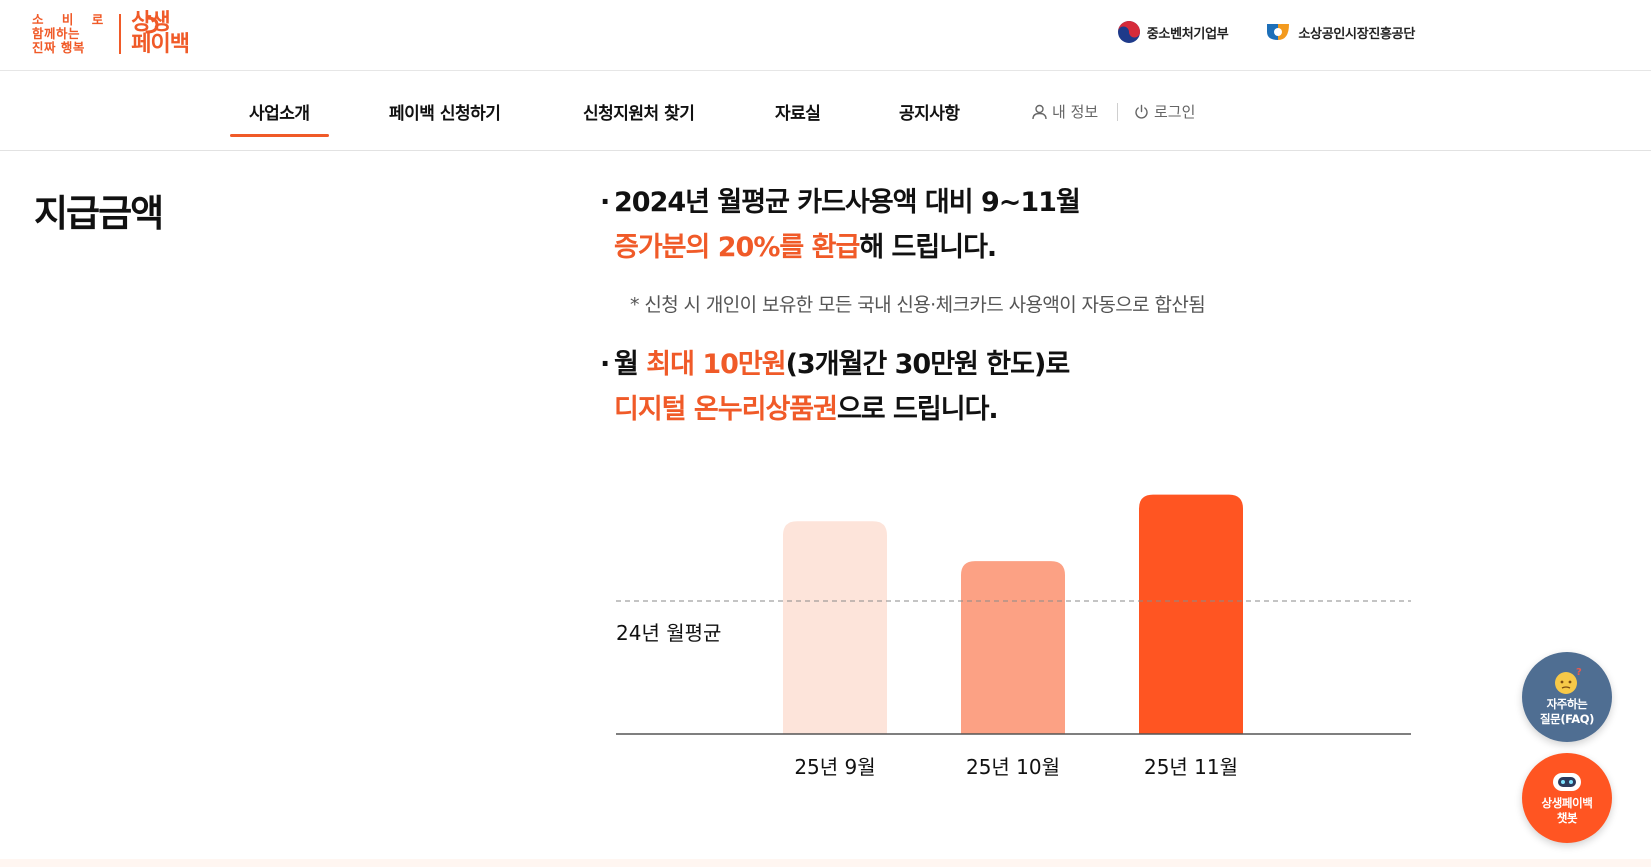 Image resolution: width=1651 pixels, height=867 pixels. What do you see at coordinates (152, 25) in the screenshot?
I see `logo-arrow-icon` at bounding box center [152, 25].